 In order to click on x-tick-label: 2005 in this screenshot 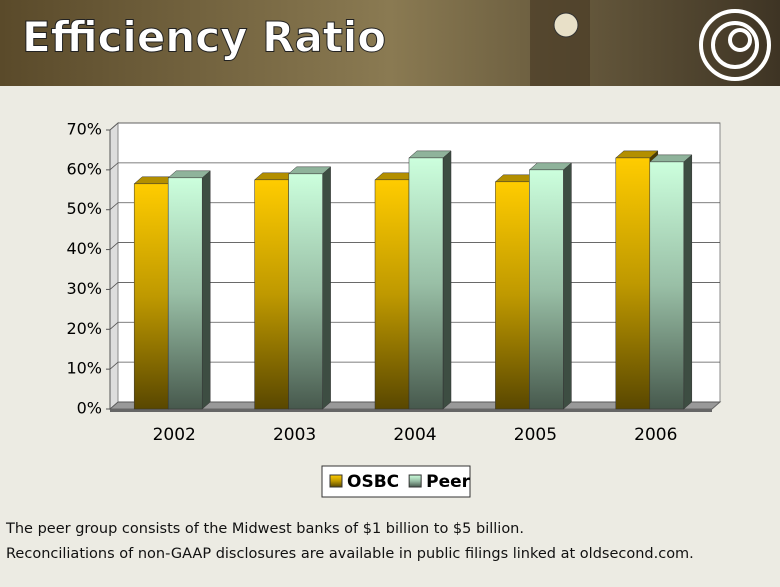, I will do `click(535, 435)`.